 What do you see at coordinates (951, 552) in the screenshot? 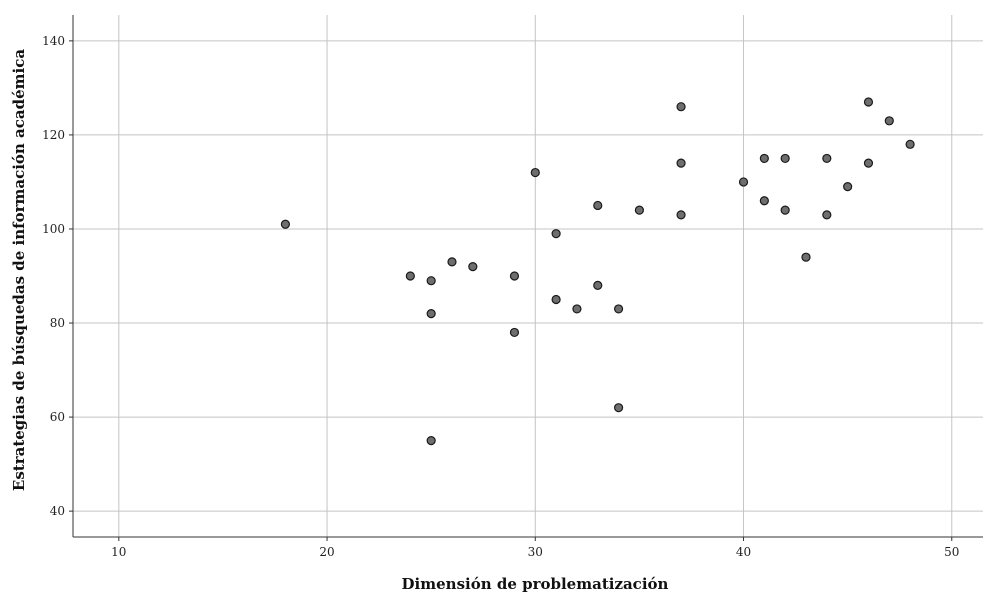
I see `x-tick-label-50: 50` at bounding box center [951, 552].